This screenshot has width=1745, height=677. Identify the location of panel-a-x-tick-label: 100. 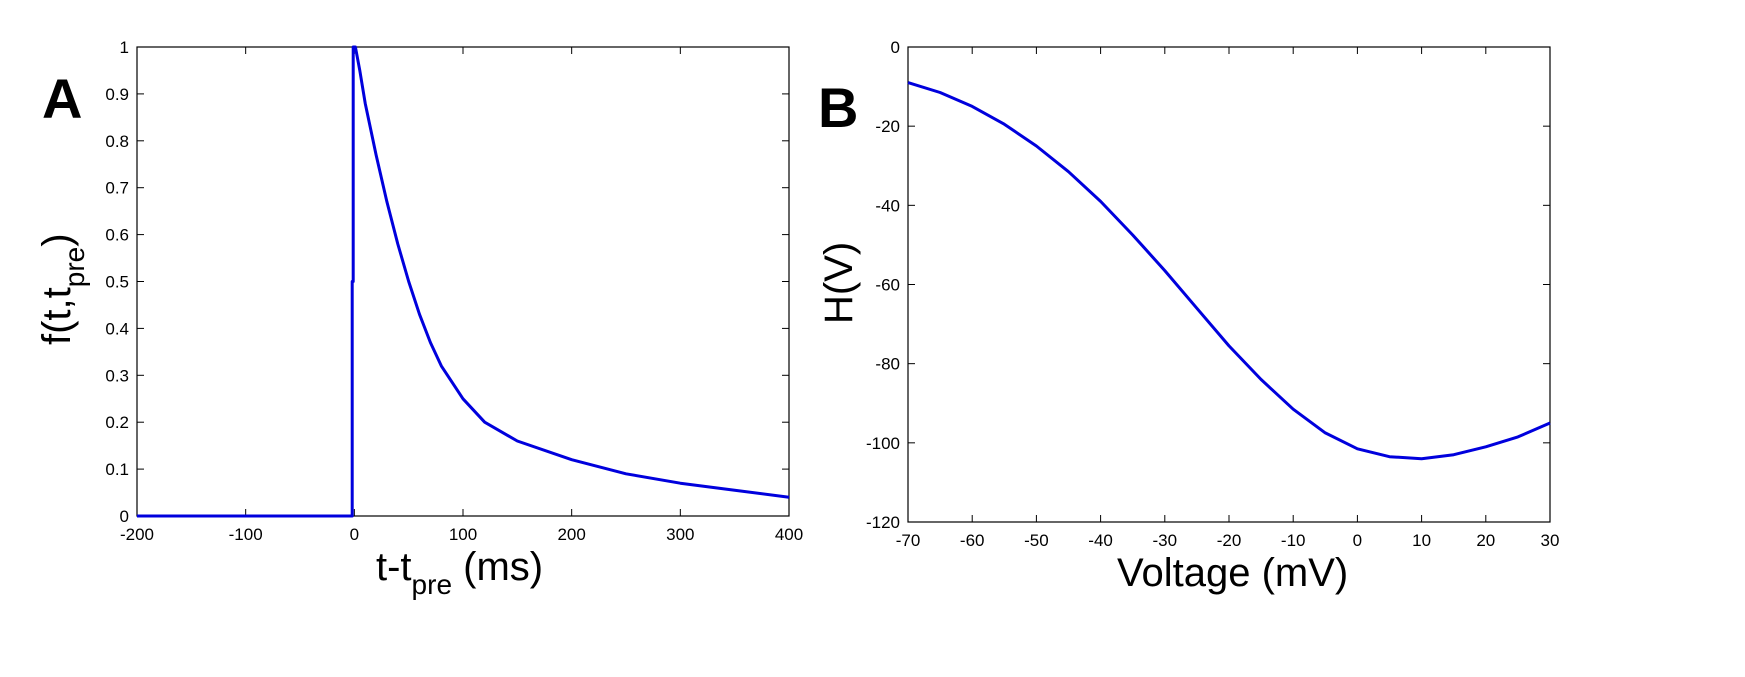
(463, 534).